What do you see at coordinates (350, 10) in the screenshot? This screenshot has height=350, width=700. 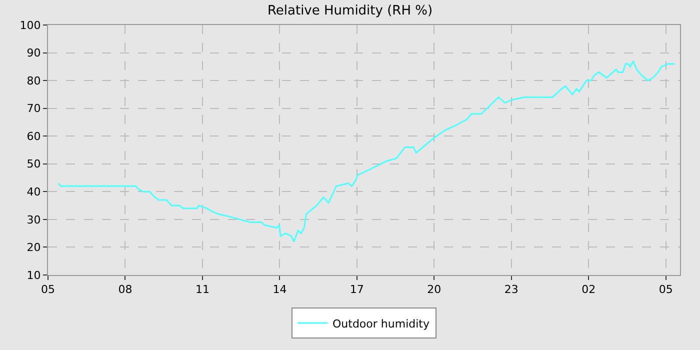 I see `chart-title: Relative Humidity (RH %)` at bounding box center [350, 10].